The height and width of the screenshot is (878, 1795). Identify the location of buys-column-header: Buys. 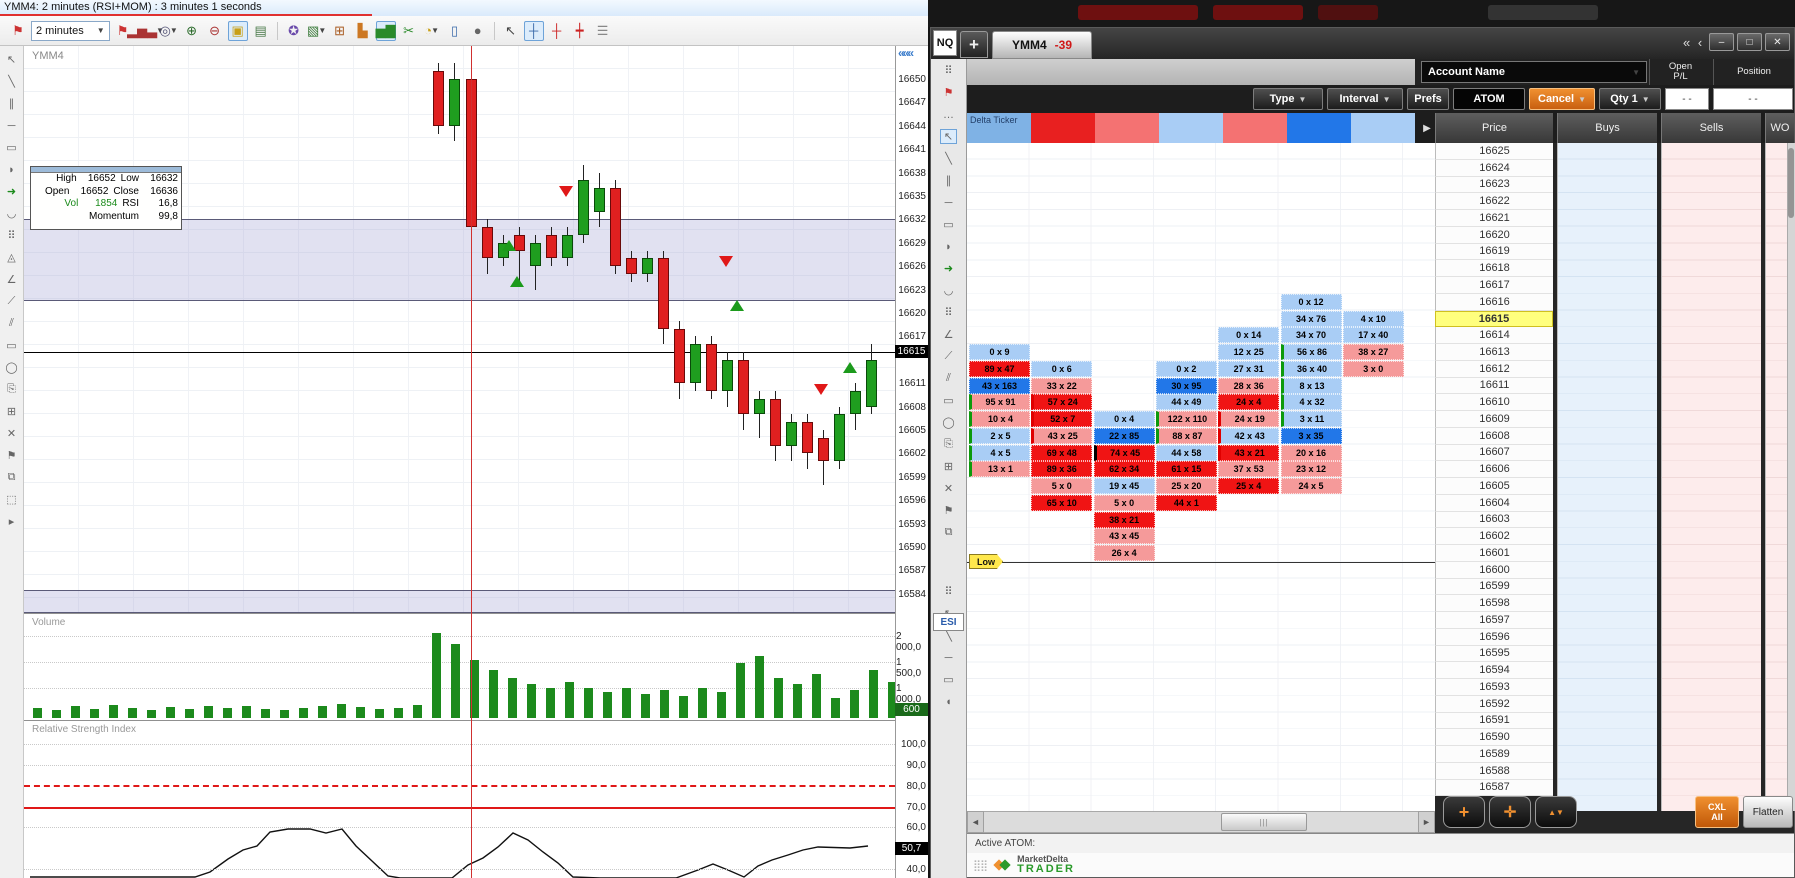
(1607, 128).